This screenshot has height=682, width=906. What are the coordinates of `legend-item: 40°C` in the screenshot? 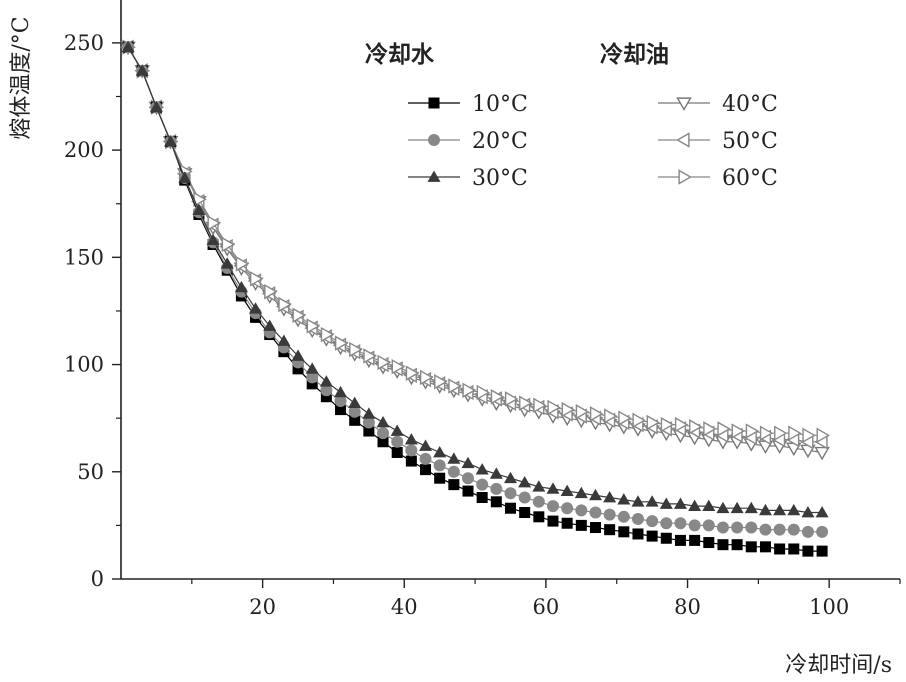 It's located at (718, 104).